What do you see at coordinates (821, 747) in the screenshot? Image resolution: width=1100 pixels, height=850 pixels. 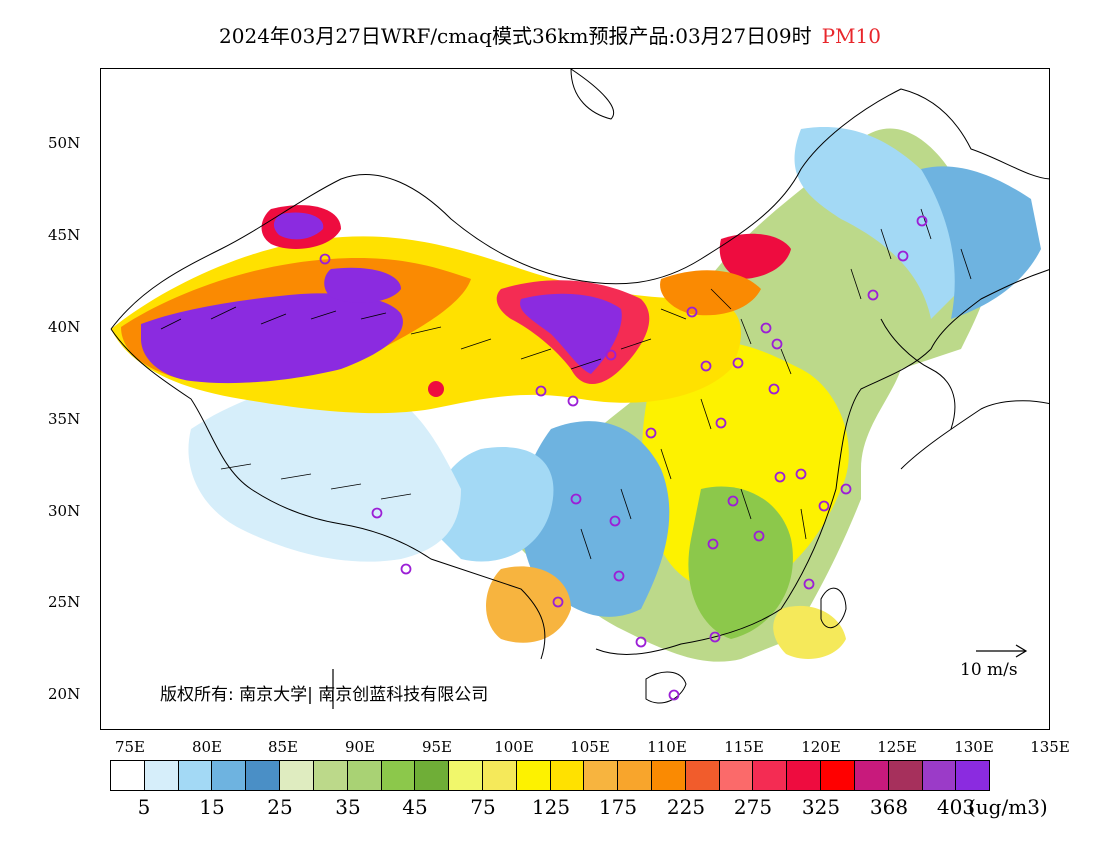 I see `lon-label-120e: 120E` at bounding box center [821, 747].